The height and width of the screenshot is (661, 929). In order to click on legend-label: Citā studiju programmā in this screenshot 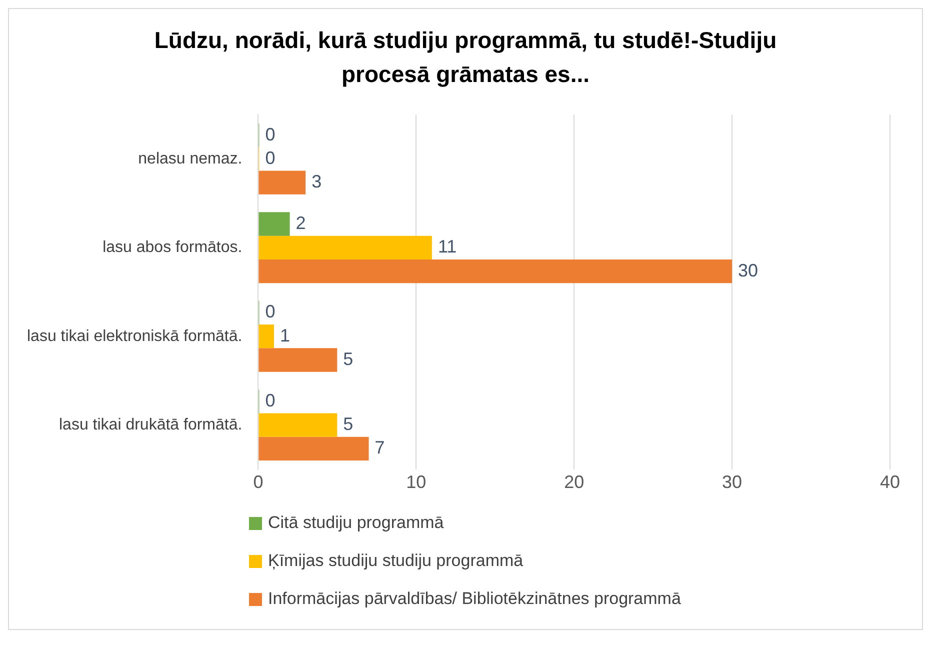, I will do `click(356, 523)`.